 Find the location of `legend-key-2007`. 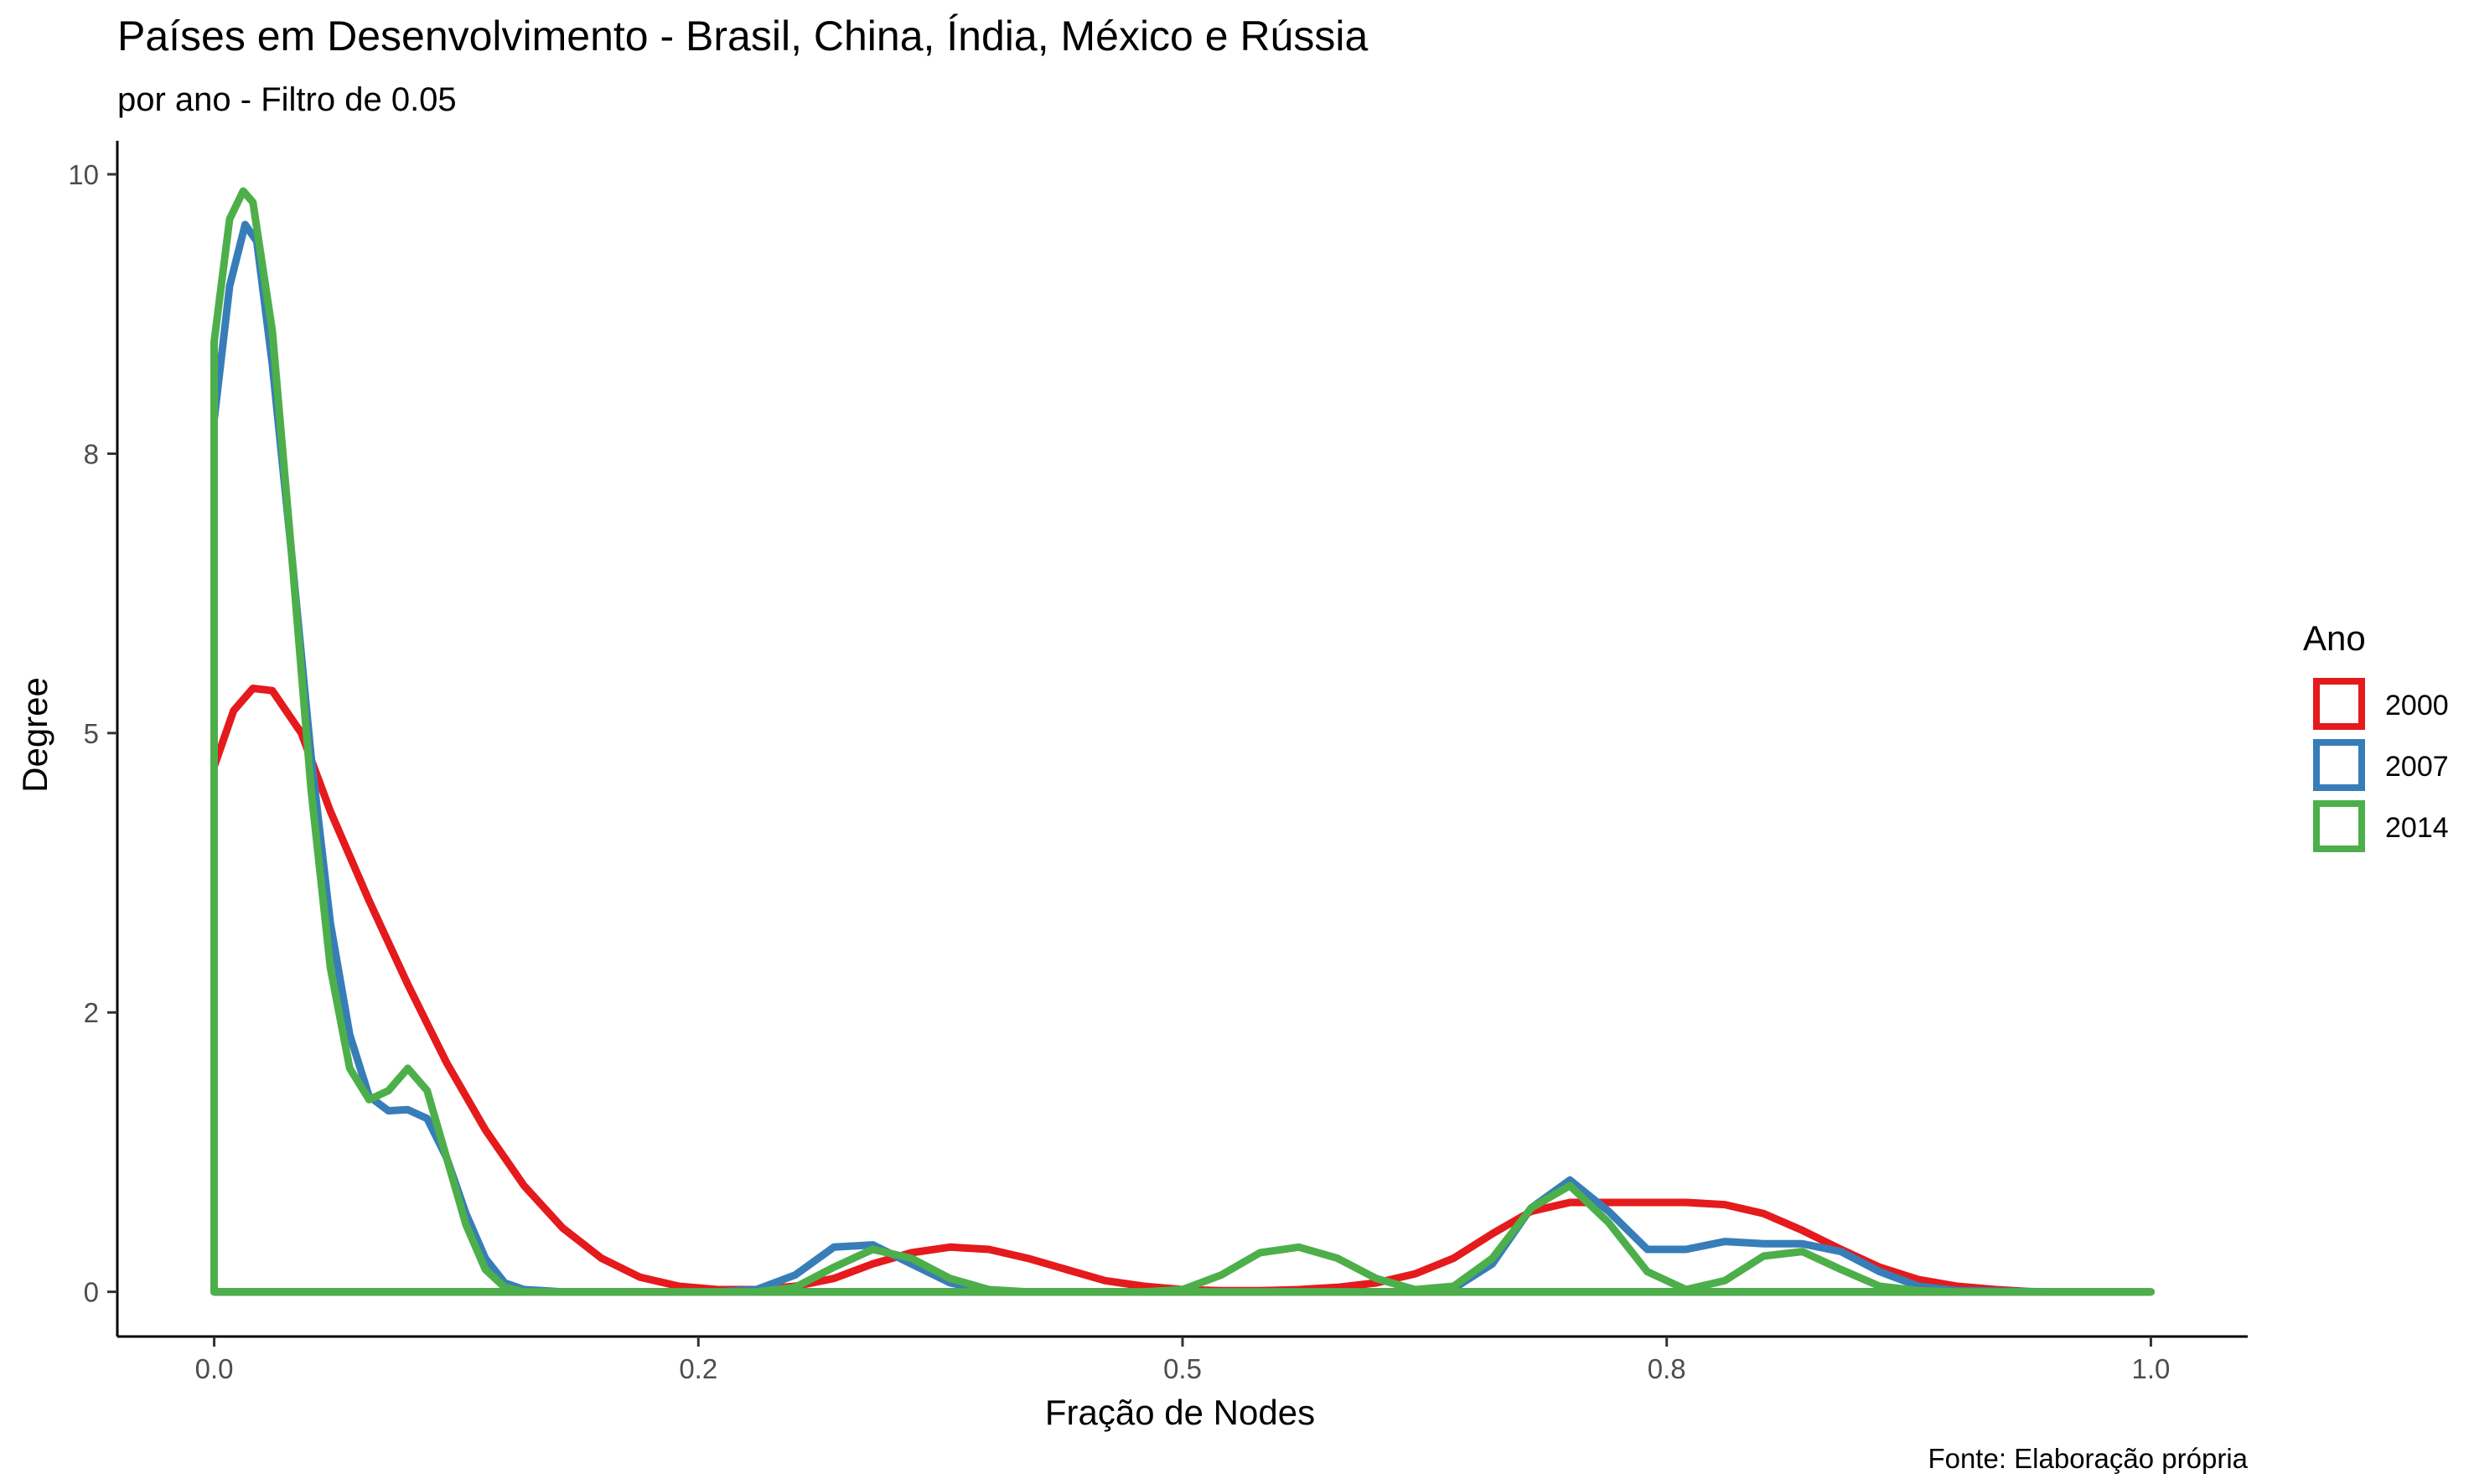

legend-key-2007 is located at coordinates (2339, 765).